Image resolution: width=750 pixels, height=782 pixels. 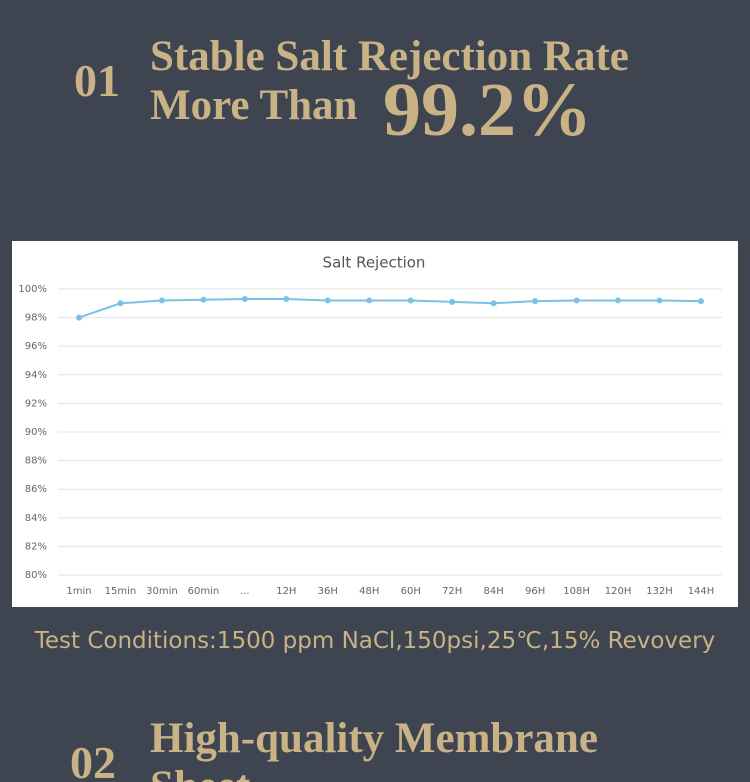 What do you see at coordinates (389, 56) in the screenshot?
I see `section-title: Stable Salt Rejection Rate` at bounding box center [389, 56].